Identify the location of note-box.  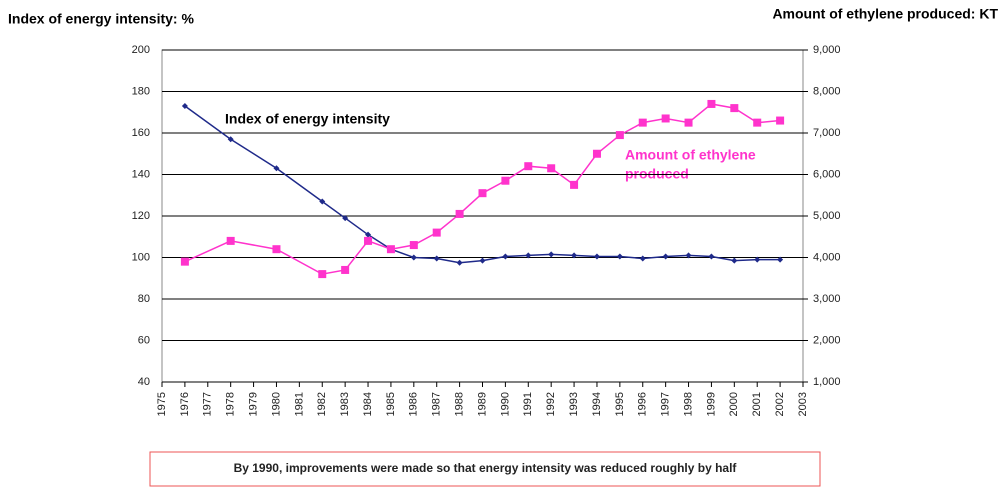
(485, 469).